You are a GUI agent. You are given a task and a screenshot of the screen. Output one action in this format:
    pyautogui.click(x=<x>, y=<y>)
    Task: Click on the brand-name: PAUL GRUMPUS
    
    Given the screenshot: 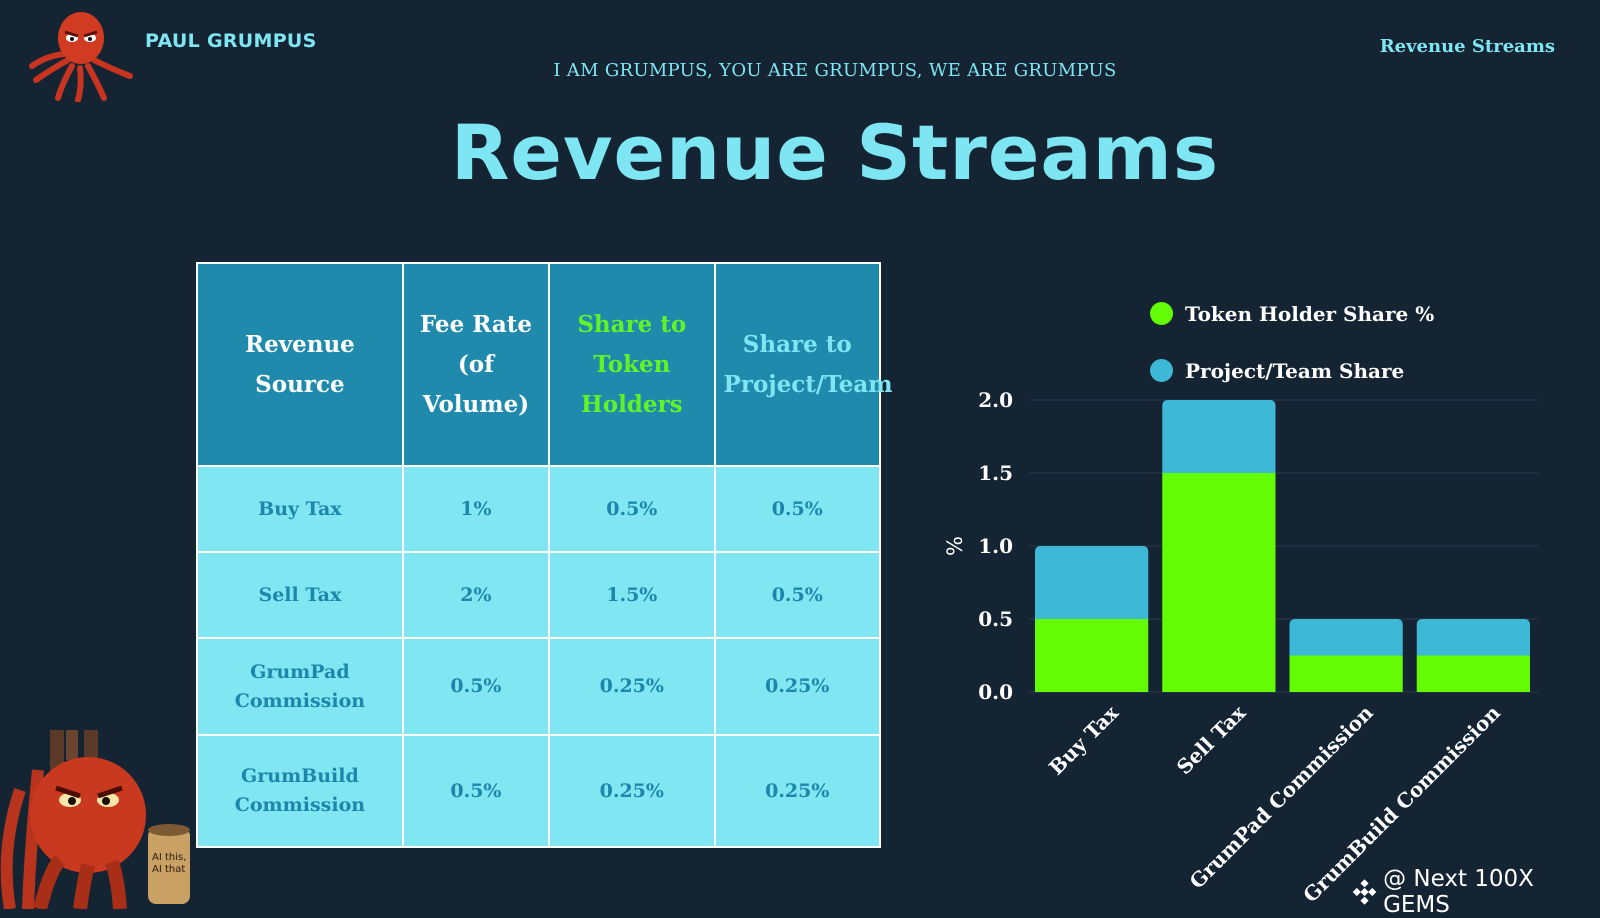 What is the action you would take?
    pyautogui.click(x=231, y=41)
    